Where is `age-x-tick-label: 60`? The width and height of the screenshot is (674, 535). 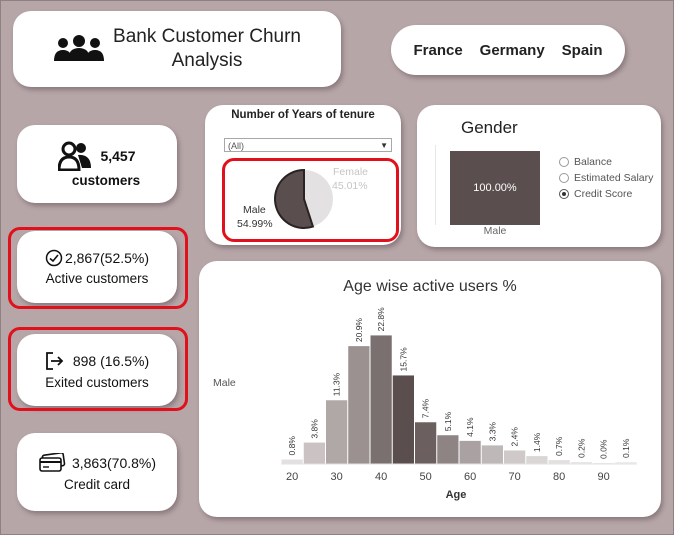 age-x-tick-label: 60 is located at coordinates (470, 477).